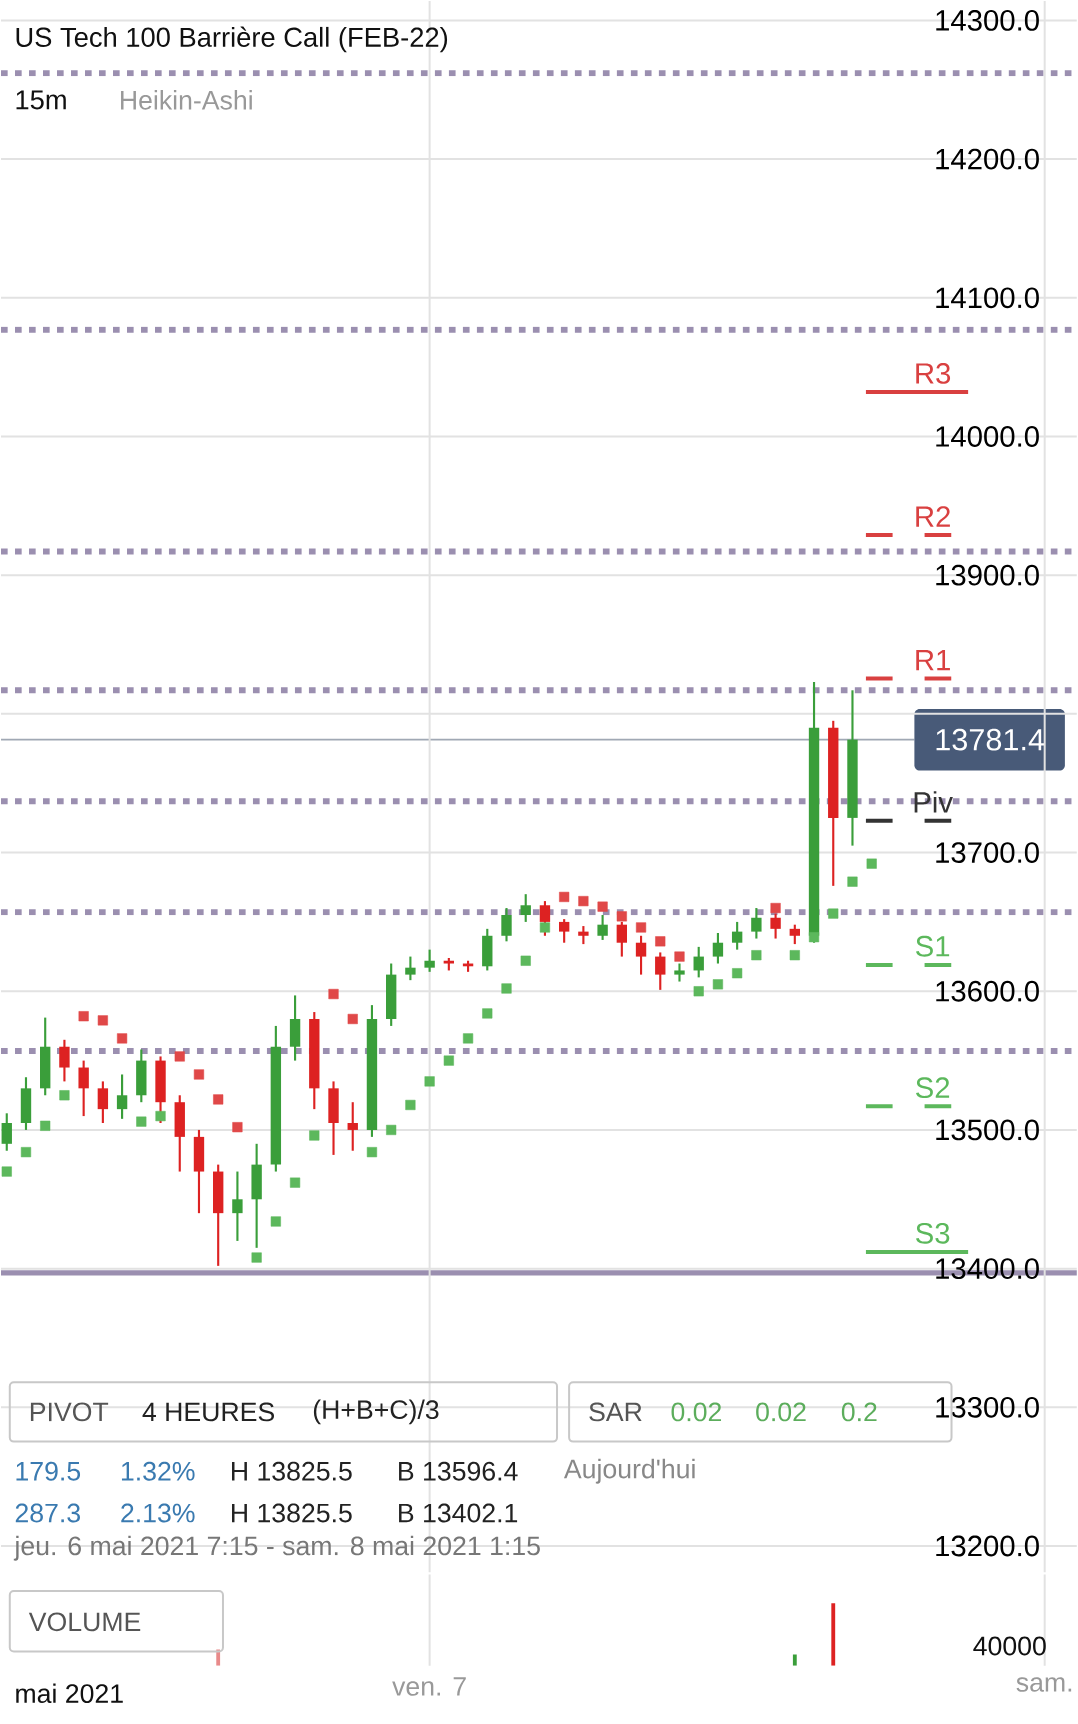 The width and height of the screenshot is (1078, 1724). What do you see at coordinates (158, 1471) in the screenshot?
I see `annotation: 1.32%` at bounding box center [158, 1471].